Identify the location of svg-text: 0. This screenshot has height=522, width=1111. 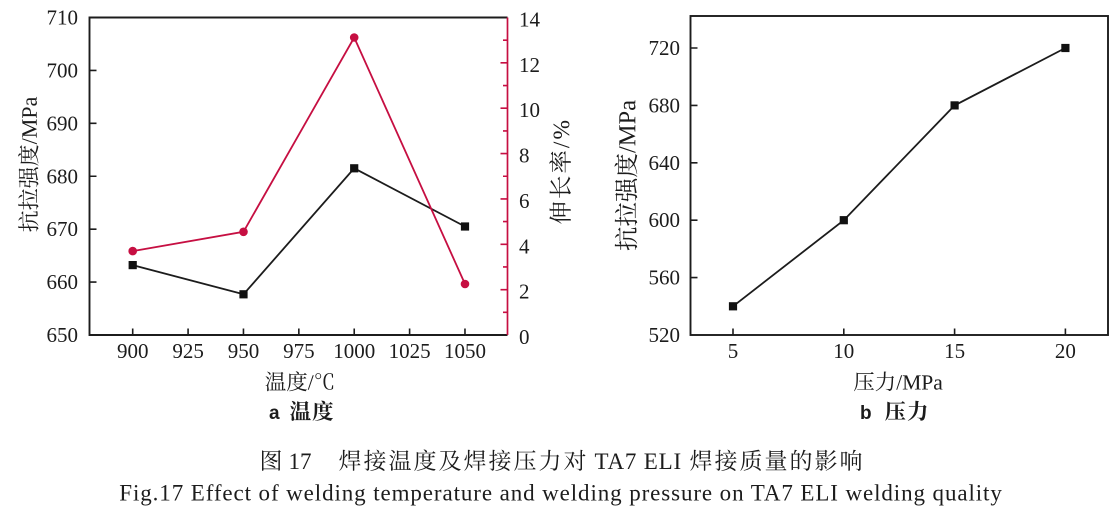
(524, 337).